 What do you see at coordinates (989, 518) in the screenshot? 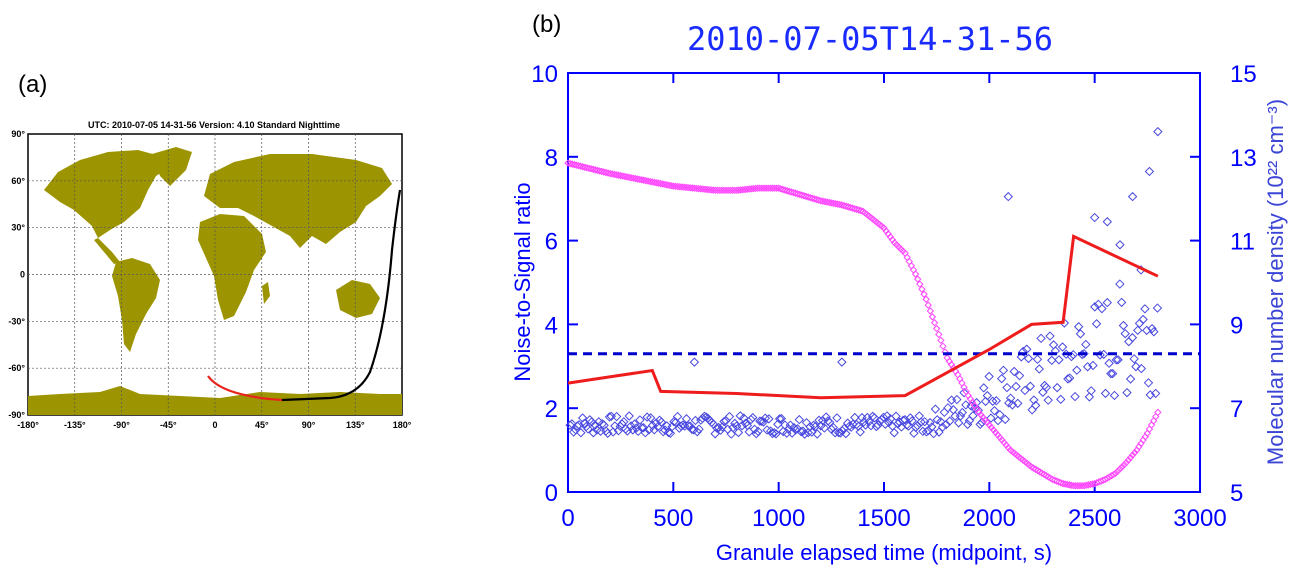
I see `x-tick-label: 2000` at bounding box center [989, 518].